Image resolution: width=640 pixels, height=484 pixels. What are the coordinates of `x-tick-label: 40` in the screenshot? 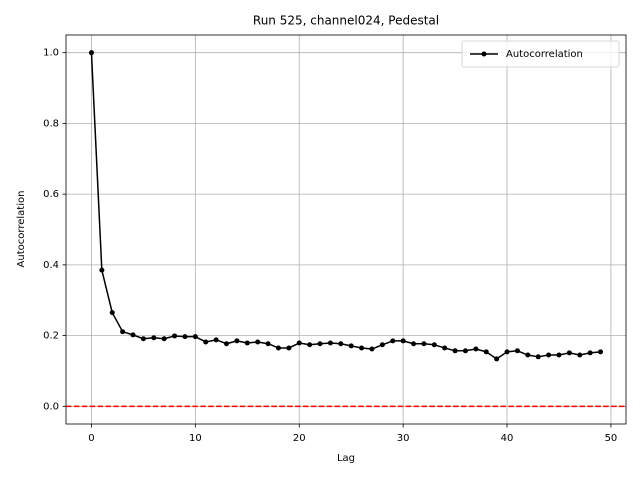 It's located at (507, 438).